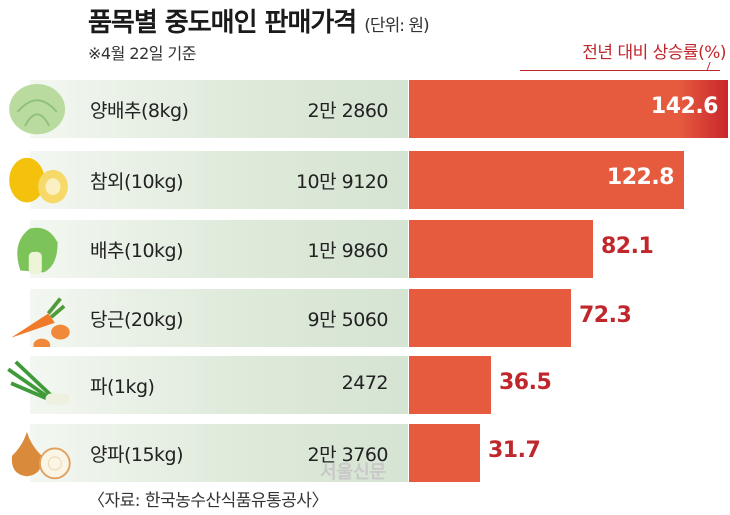  I want to click on chart-title: 품목별 중도매인 판매가격 (단위: 원), so click(259, 23).